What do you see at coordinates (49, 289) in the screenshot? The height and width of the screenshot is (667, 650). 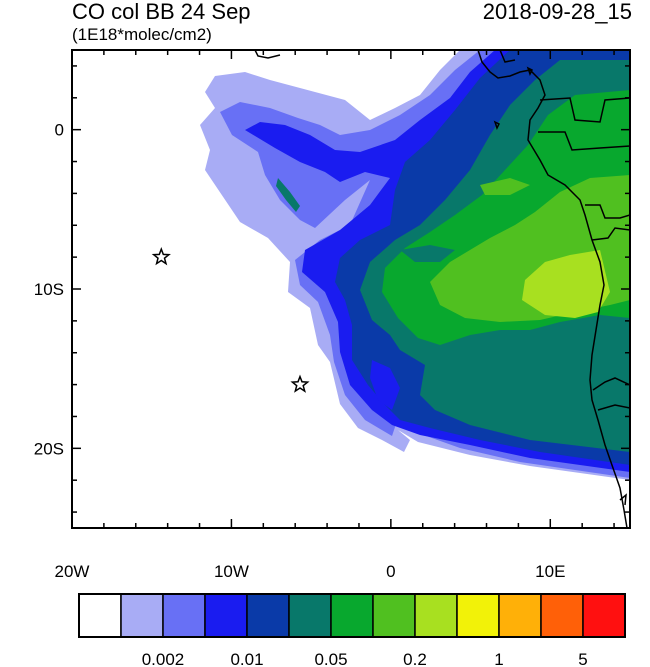 I see `y-tick-label: 10S` at bounding box center [49, 289].